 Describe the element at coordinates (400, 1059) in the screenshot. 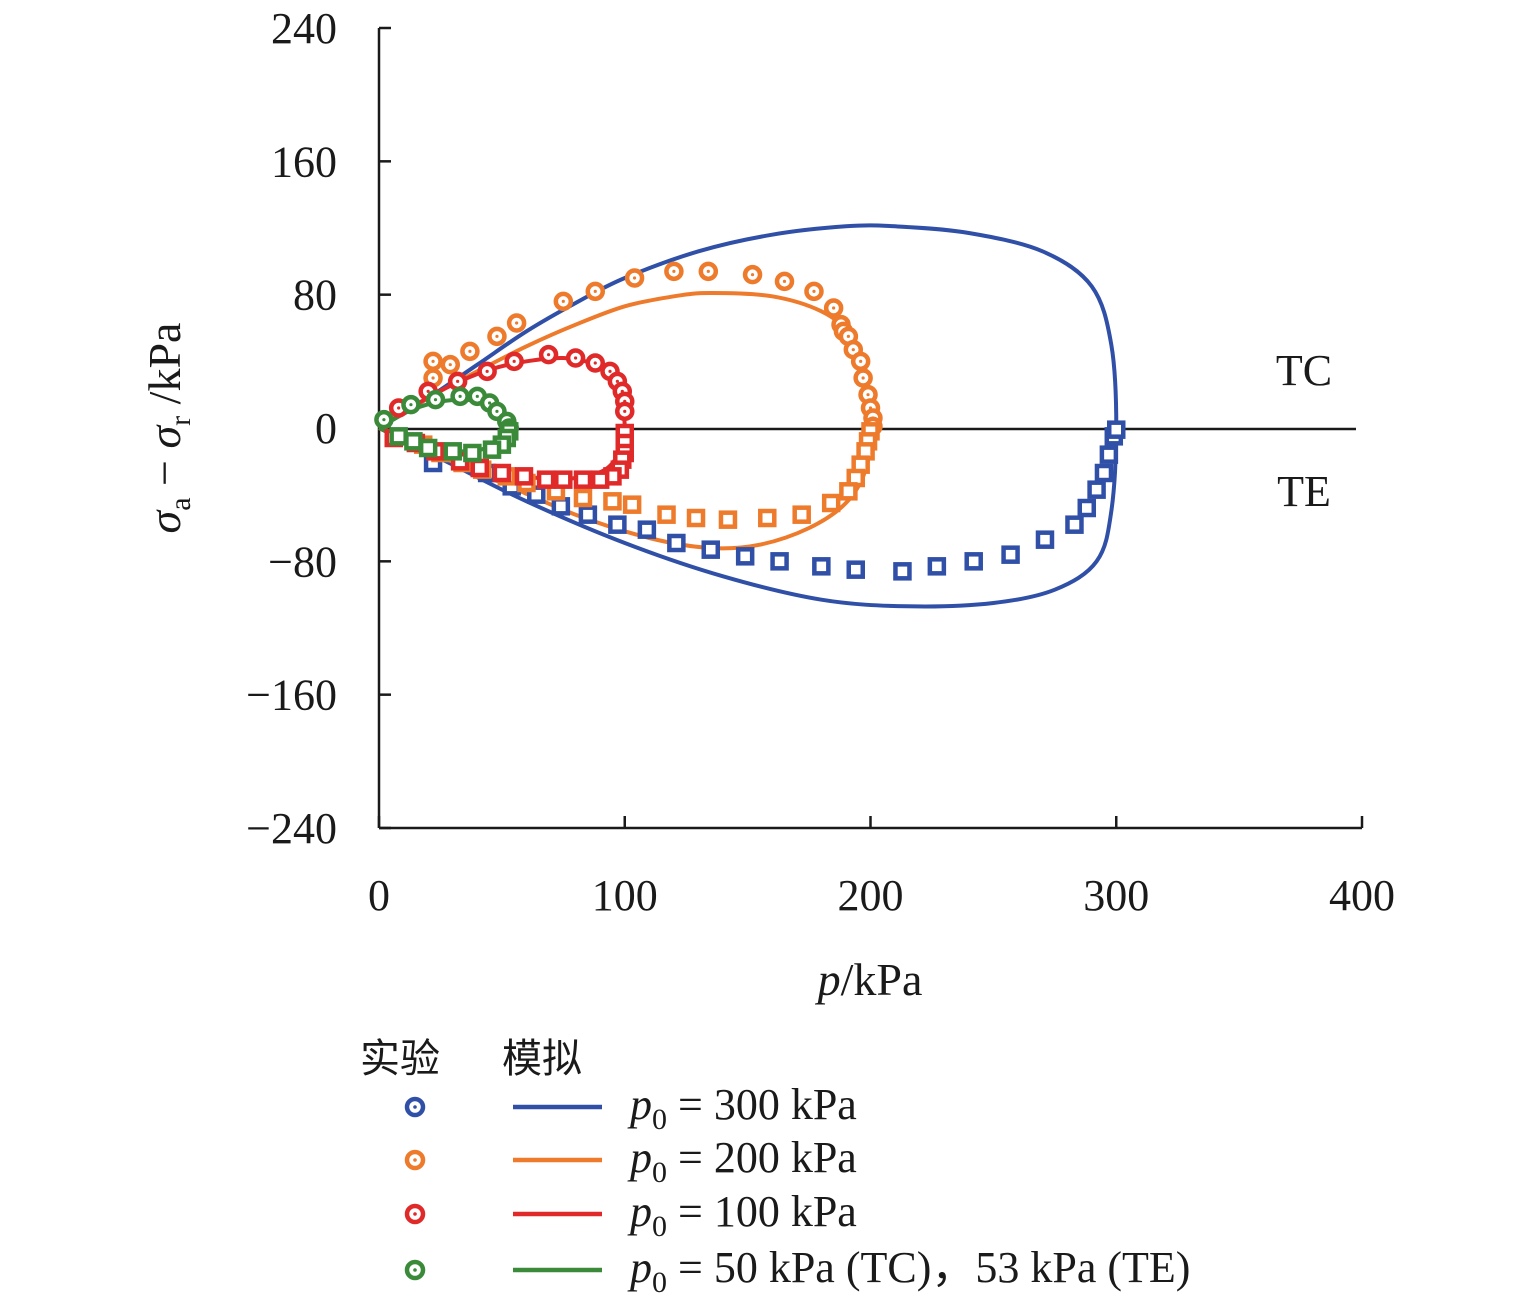

I see `legend-header-experiment: 实验` at that location.